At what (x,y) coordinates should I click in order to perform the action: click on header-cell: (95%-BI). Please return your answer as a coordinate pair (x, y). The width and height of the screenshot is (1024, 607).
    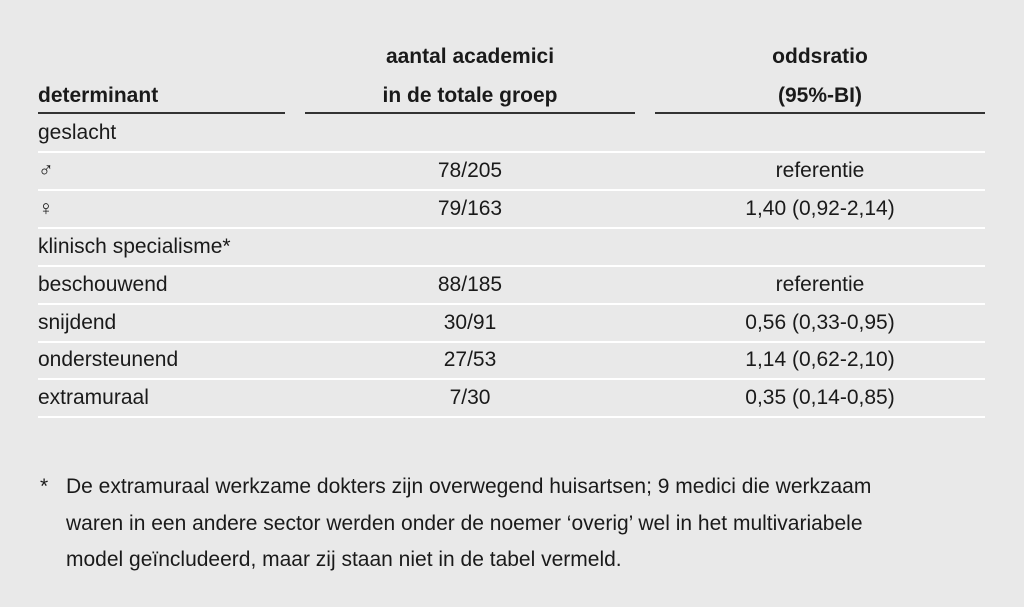
    Looking at the image, I should click on (820, 95).